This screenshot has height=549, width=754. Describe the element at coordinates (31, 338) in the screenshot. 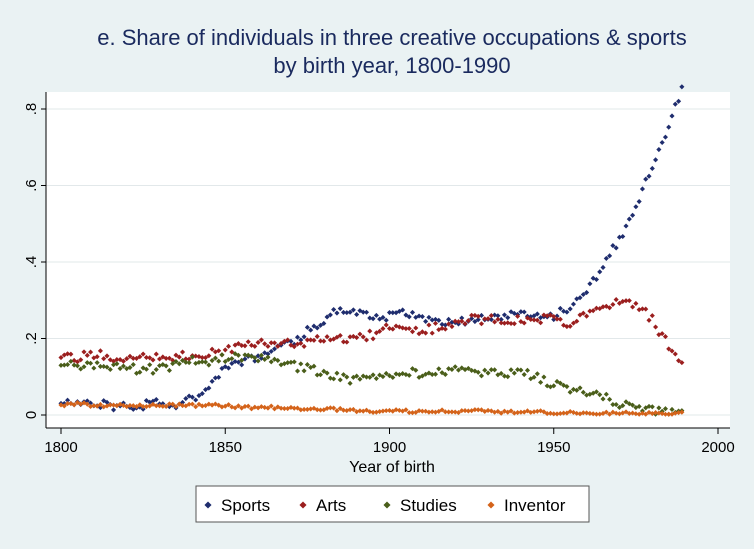

I see `y-tick-label: .2` at that location.